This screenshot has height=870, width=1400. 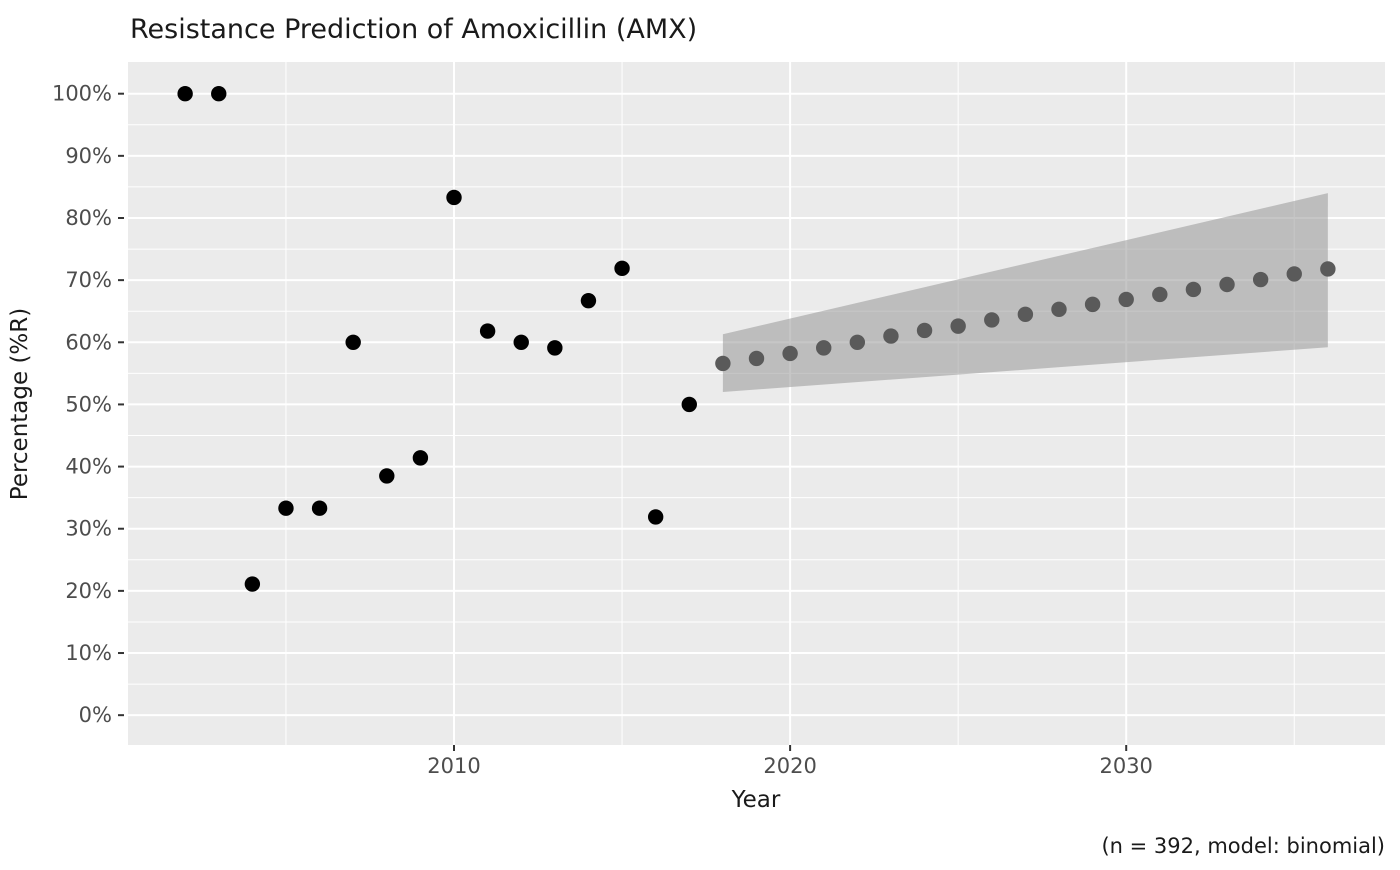 I want to click on x-tick-label: 2030, so click(x=1125, y=766).